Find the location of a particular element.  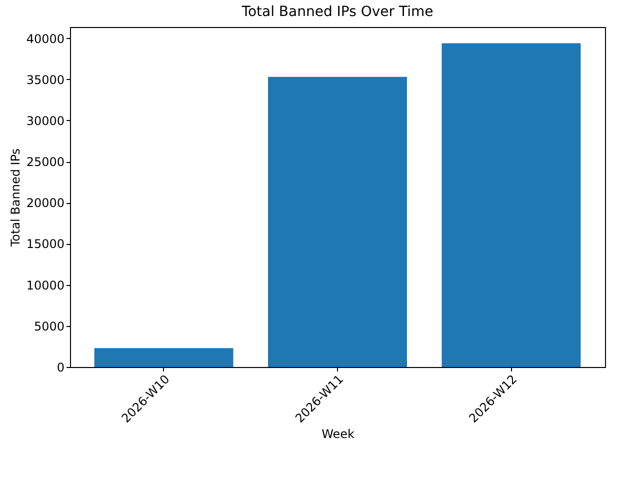

y-tick-label: 25000 is located at coordinates (45, 162).